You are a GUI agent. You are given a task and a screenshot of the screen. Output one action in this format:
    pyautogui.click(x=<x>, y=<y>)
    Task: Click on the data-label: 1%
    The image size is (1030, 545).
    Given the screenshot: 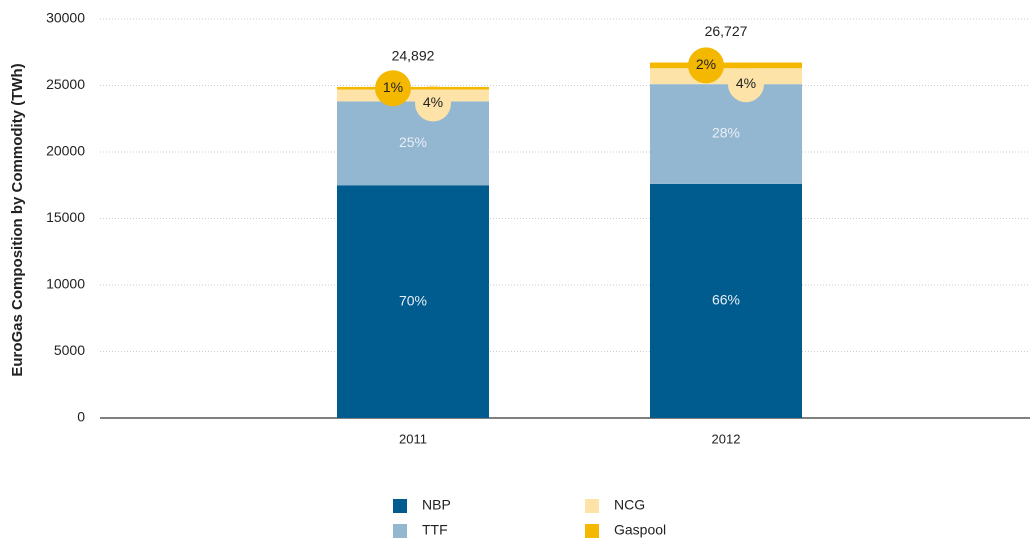 What is the action you would take?
    pyautogui.click(x=393, y=87)
    